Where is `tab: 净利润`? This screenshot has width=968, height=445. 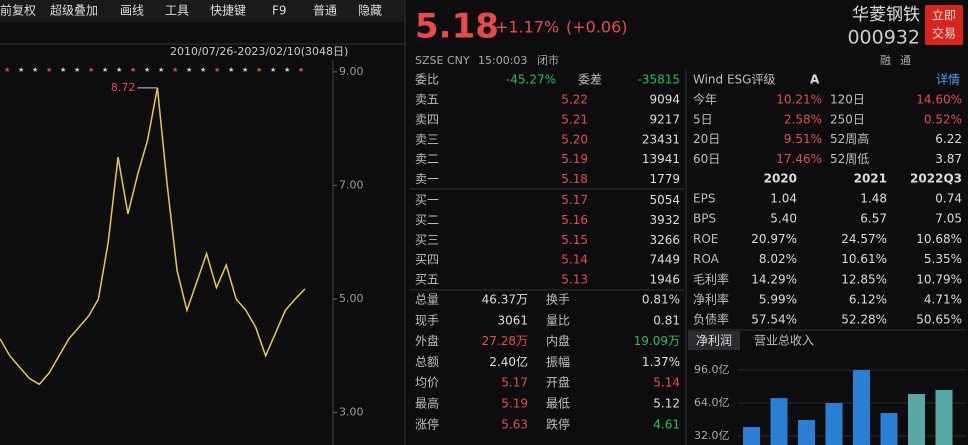
tab: 净利润 is located at coordinates (714, 341).